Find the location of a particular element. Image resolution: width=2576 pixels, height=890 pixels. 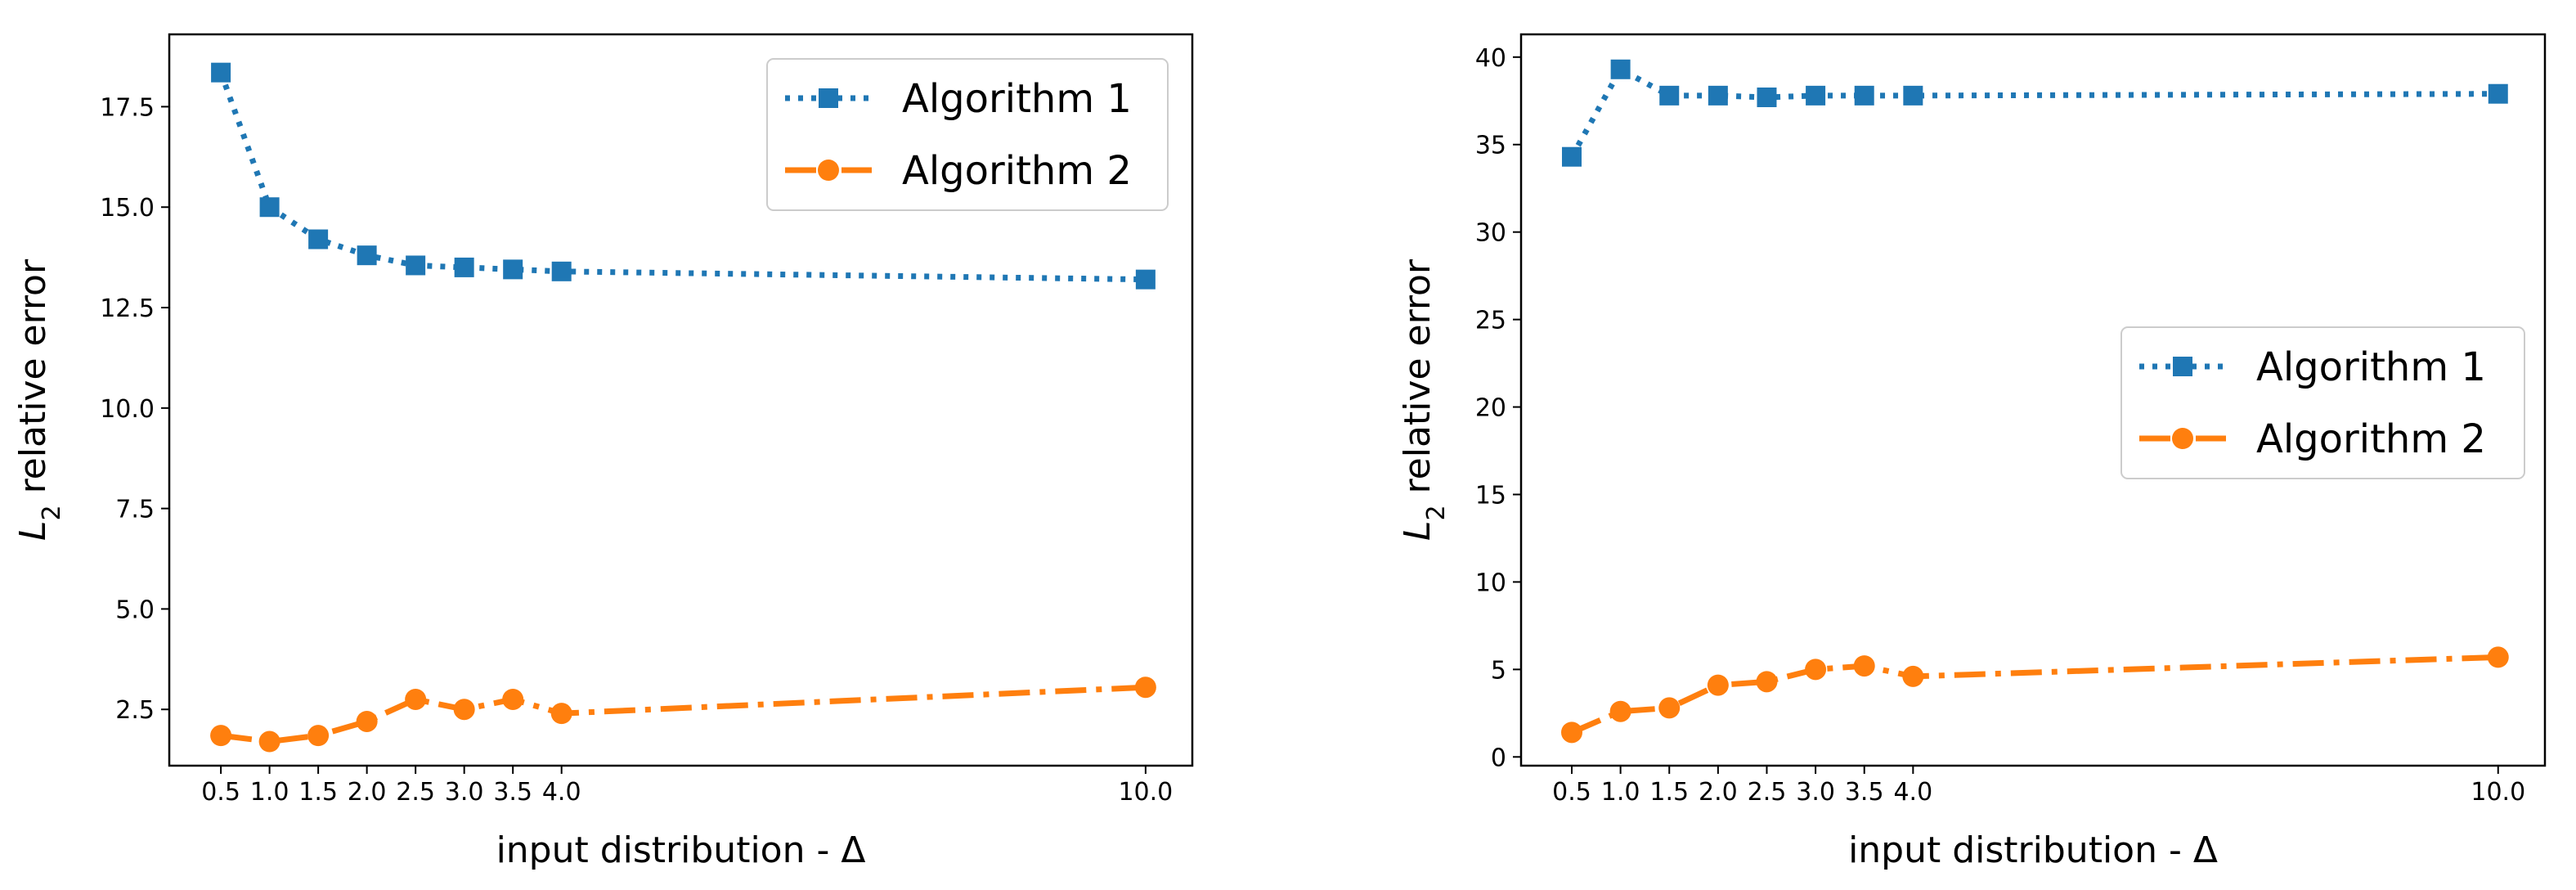

y-tick-label: 5.0 is located at coordinates (135, 610).